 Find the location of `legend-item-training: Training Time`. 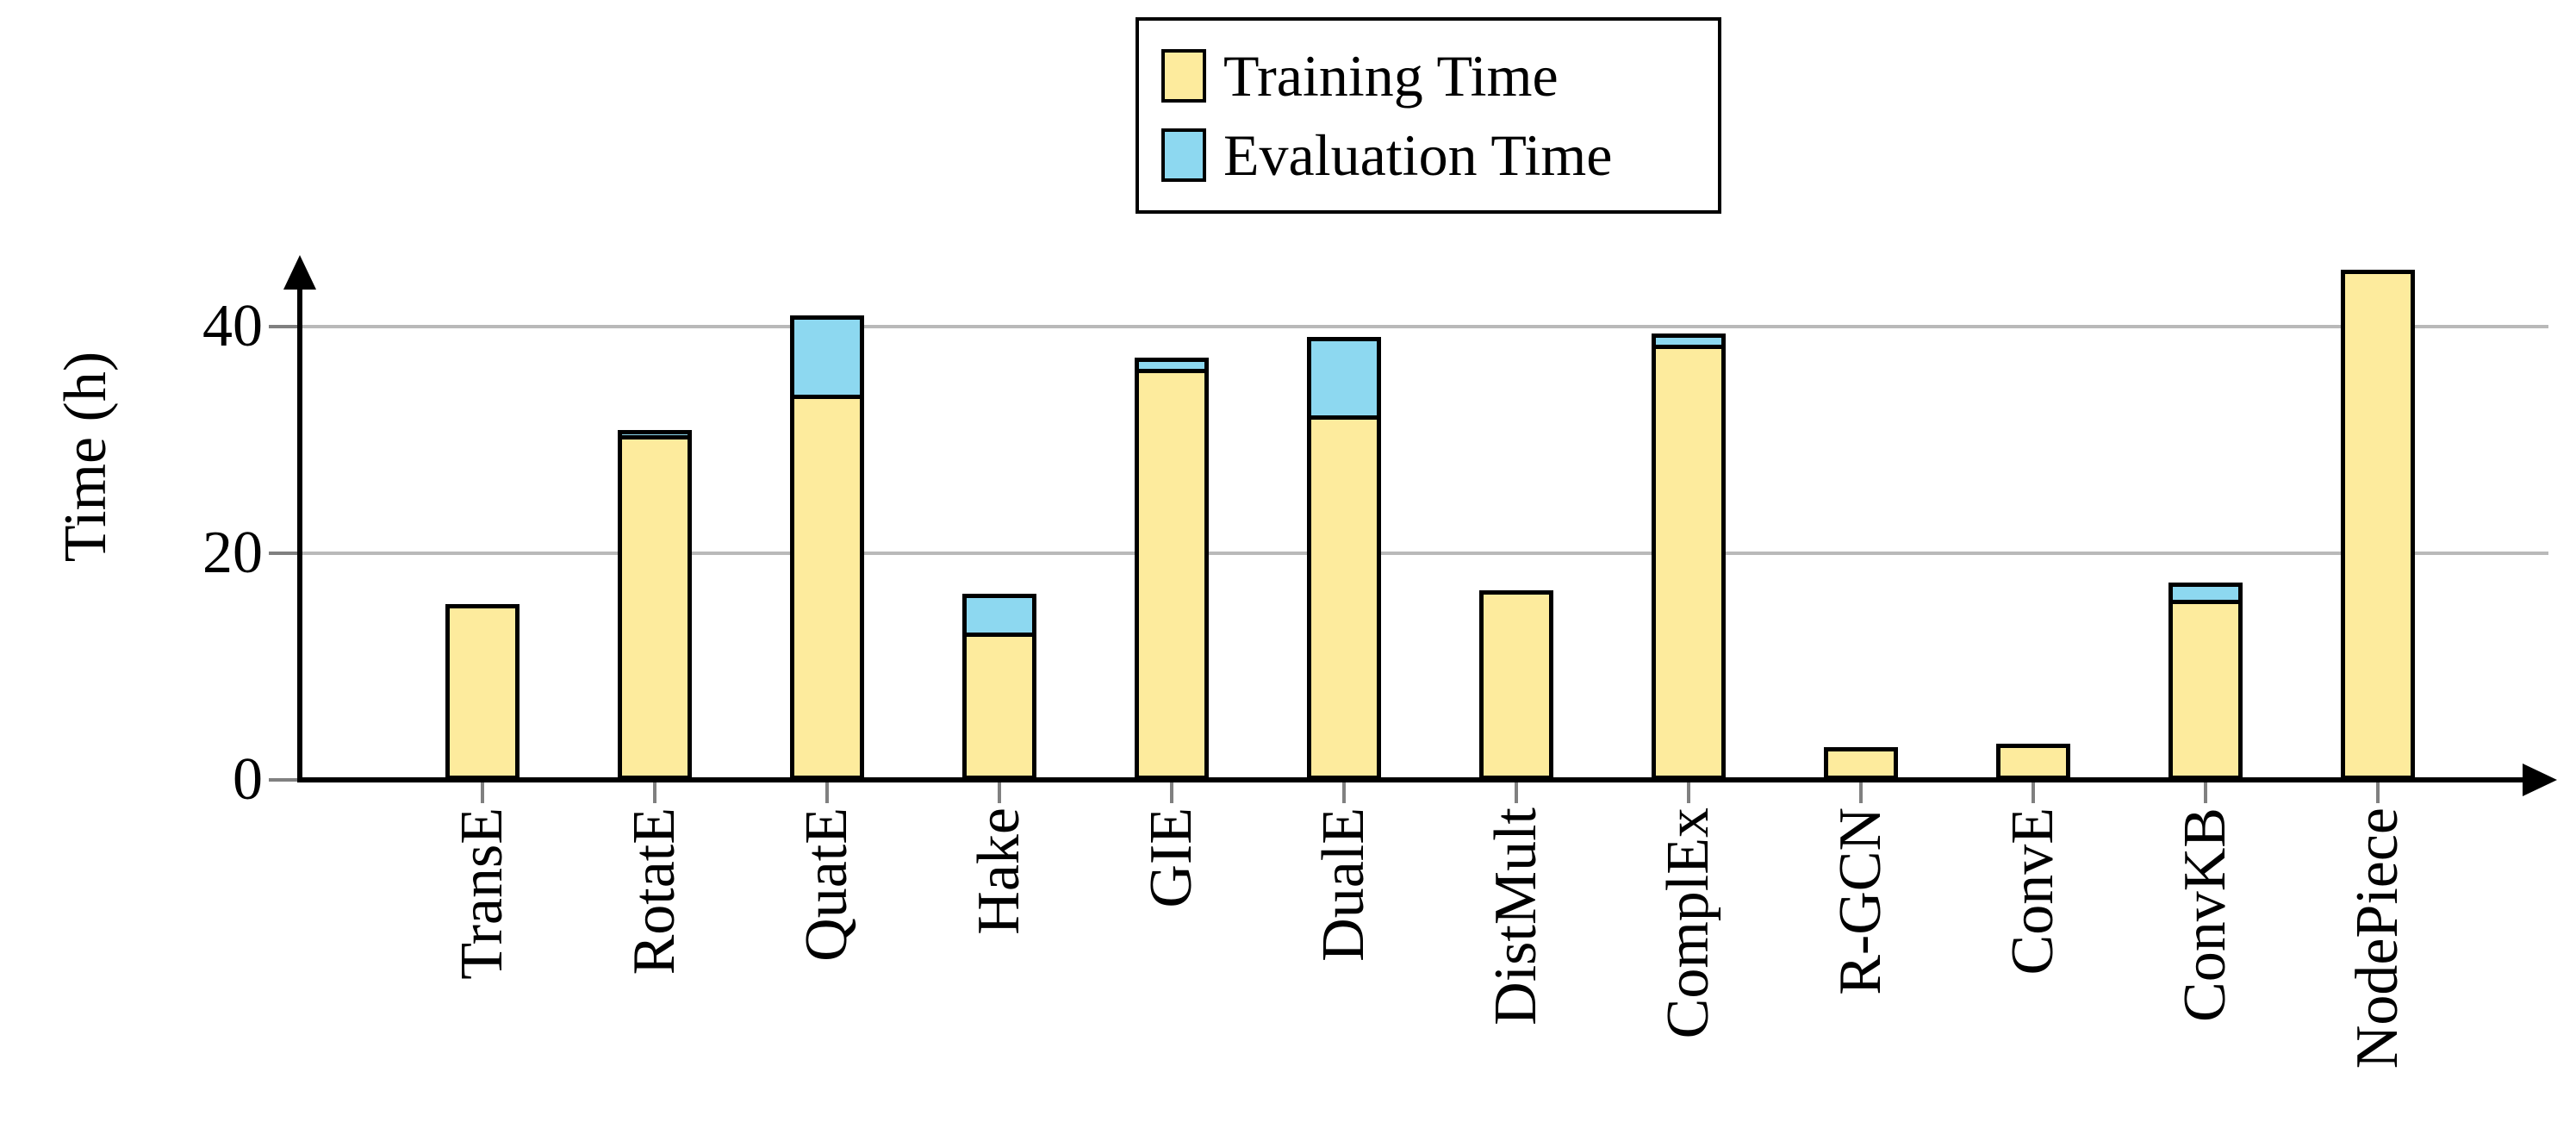

legend-item-training: Training Time is located at coordinates (1440, 75).